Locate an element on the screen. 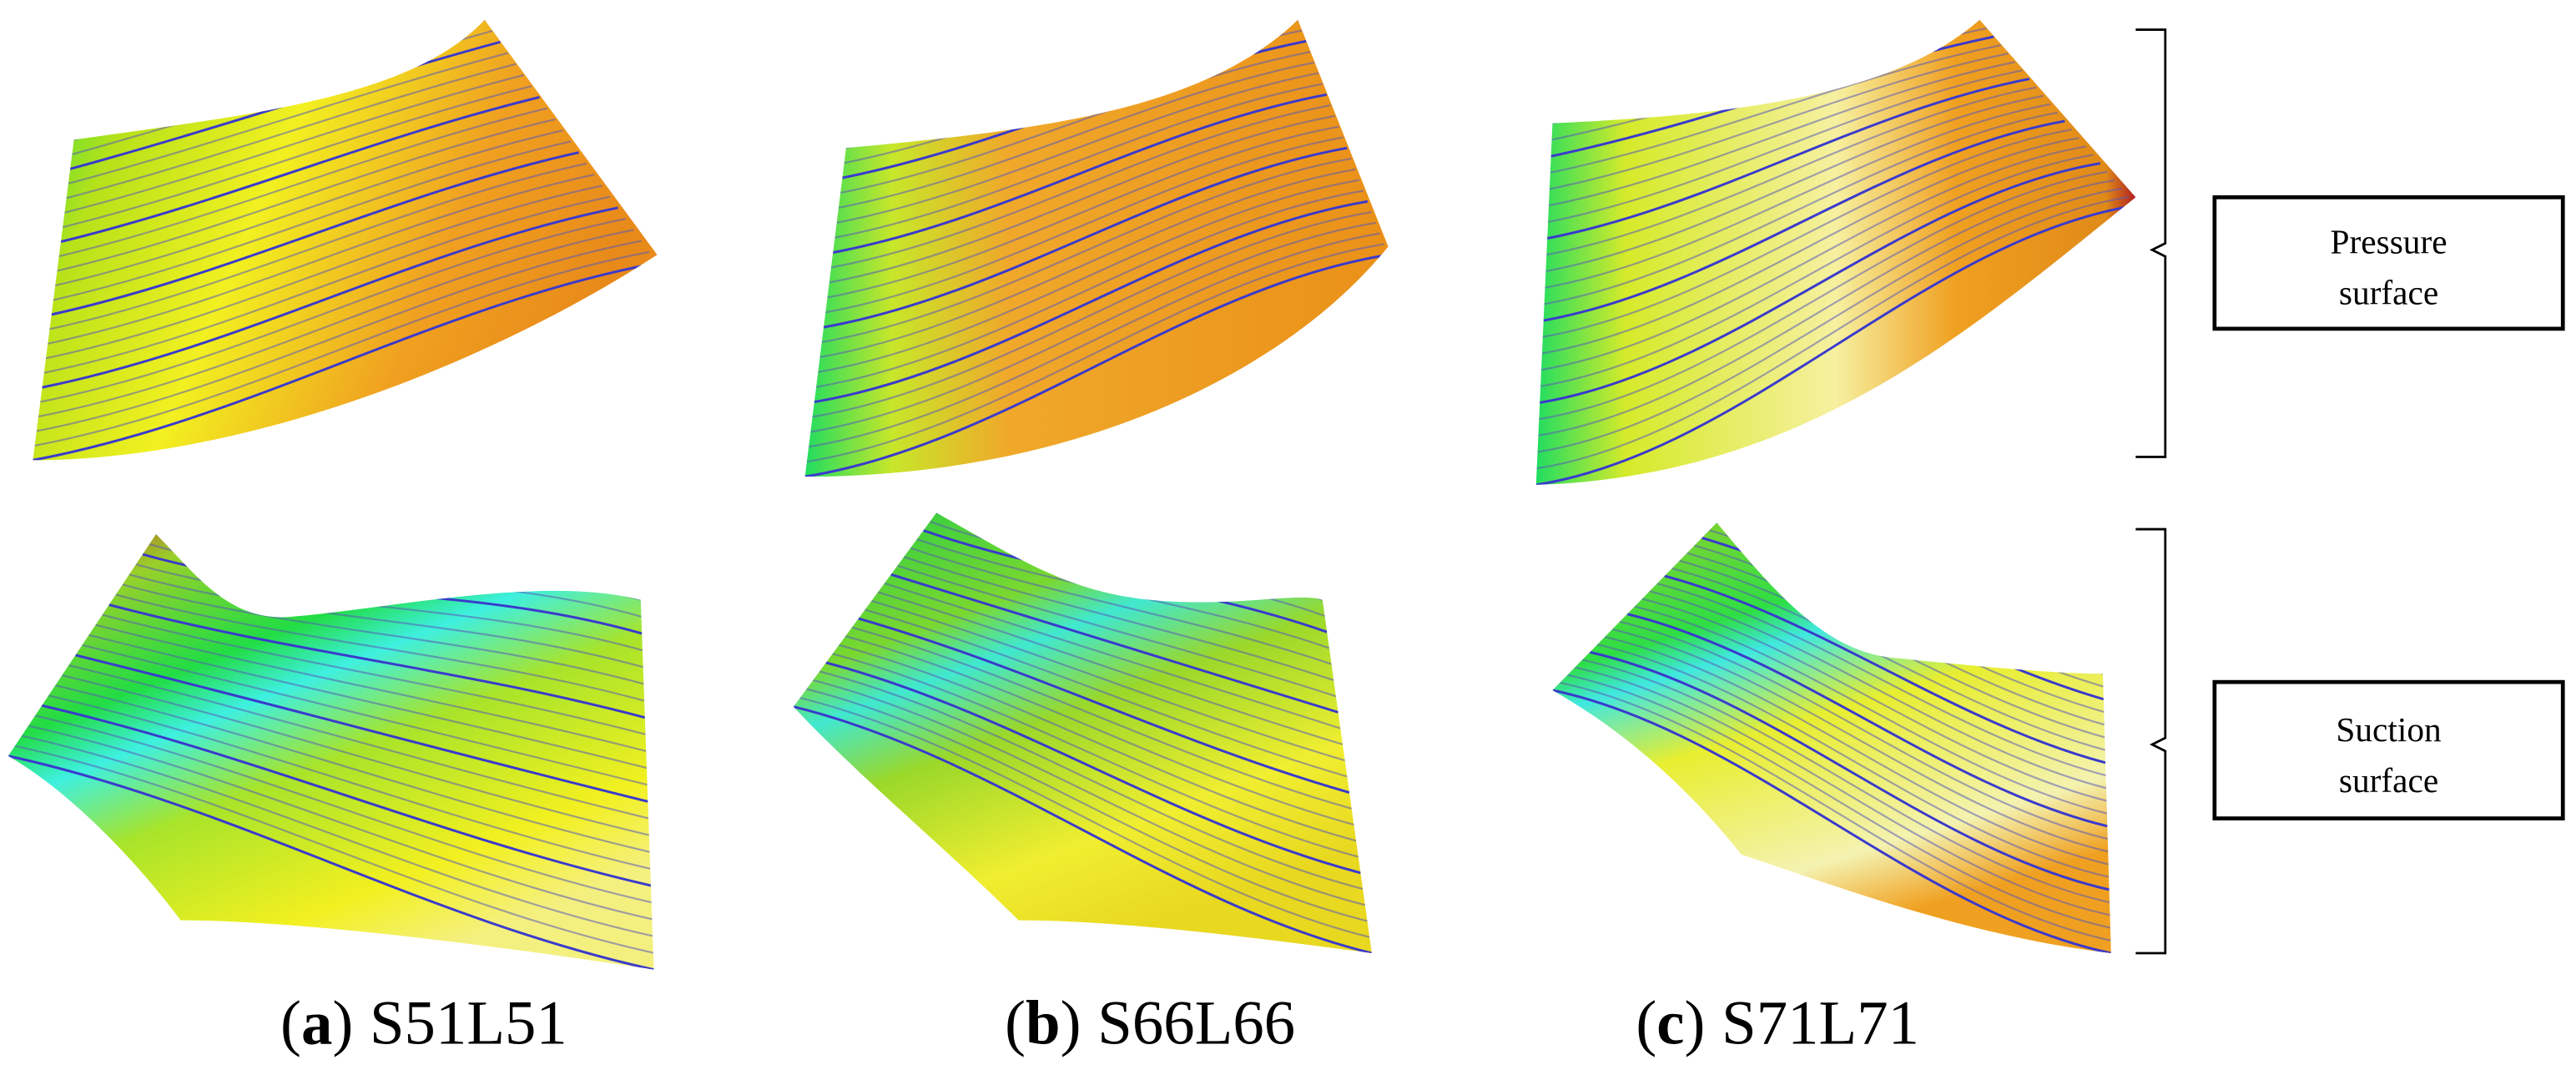  streamline-group is located at coordinates (1836, 252).